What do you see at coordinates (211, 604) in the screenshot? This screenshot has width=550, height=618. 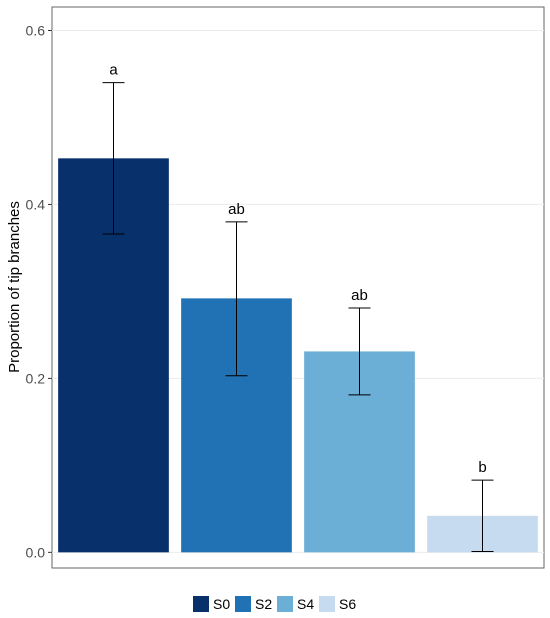 I see `legend-item-s0: S0` at bounding box center [211, 604].